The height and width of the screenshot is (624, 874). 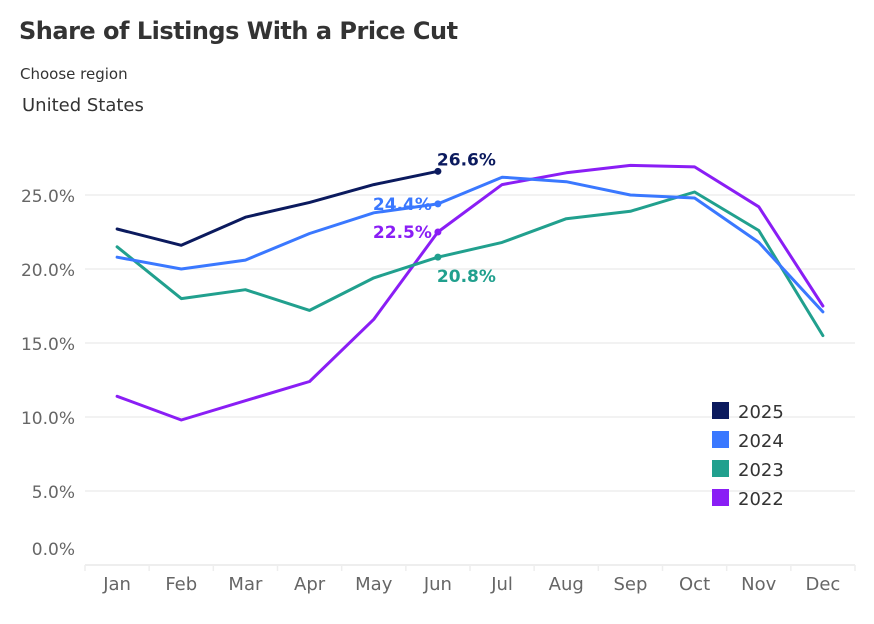 I want to click on x-tick-label: Jun, so click(x=437, y=584).